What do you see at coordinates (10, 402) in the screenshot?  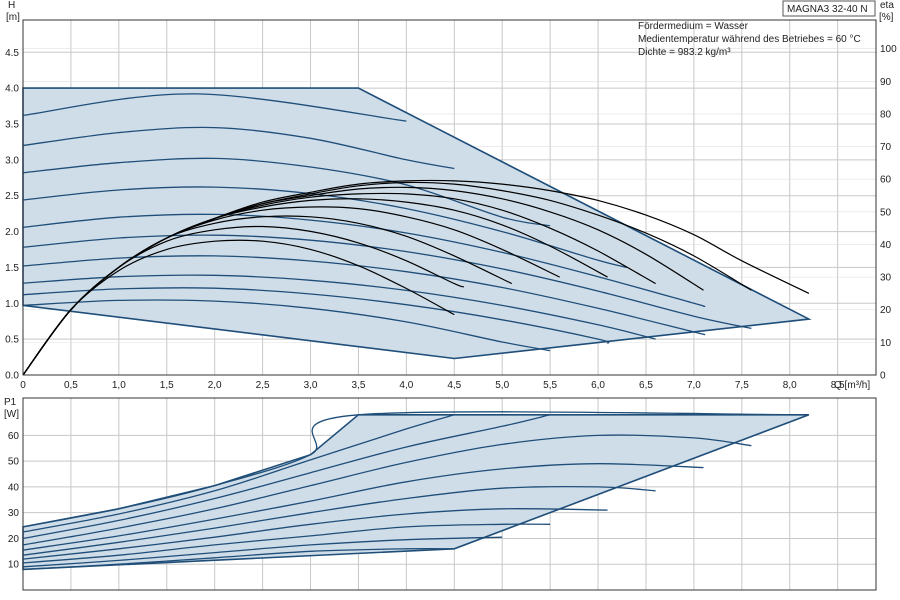 I see `power-axis-label: P1` at bounding box center [10, 402].